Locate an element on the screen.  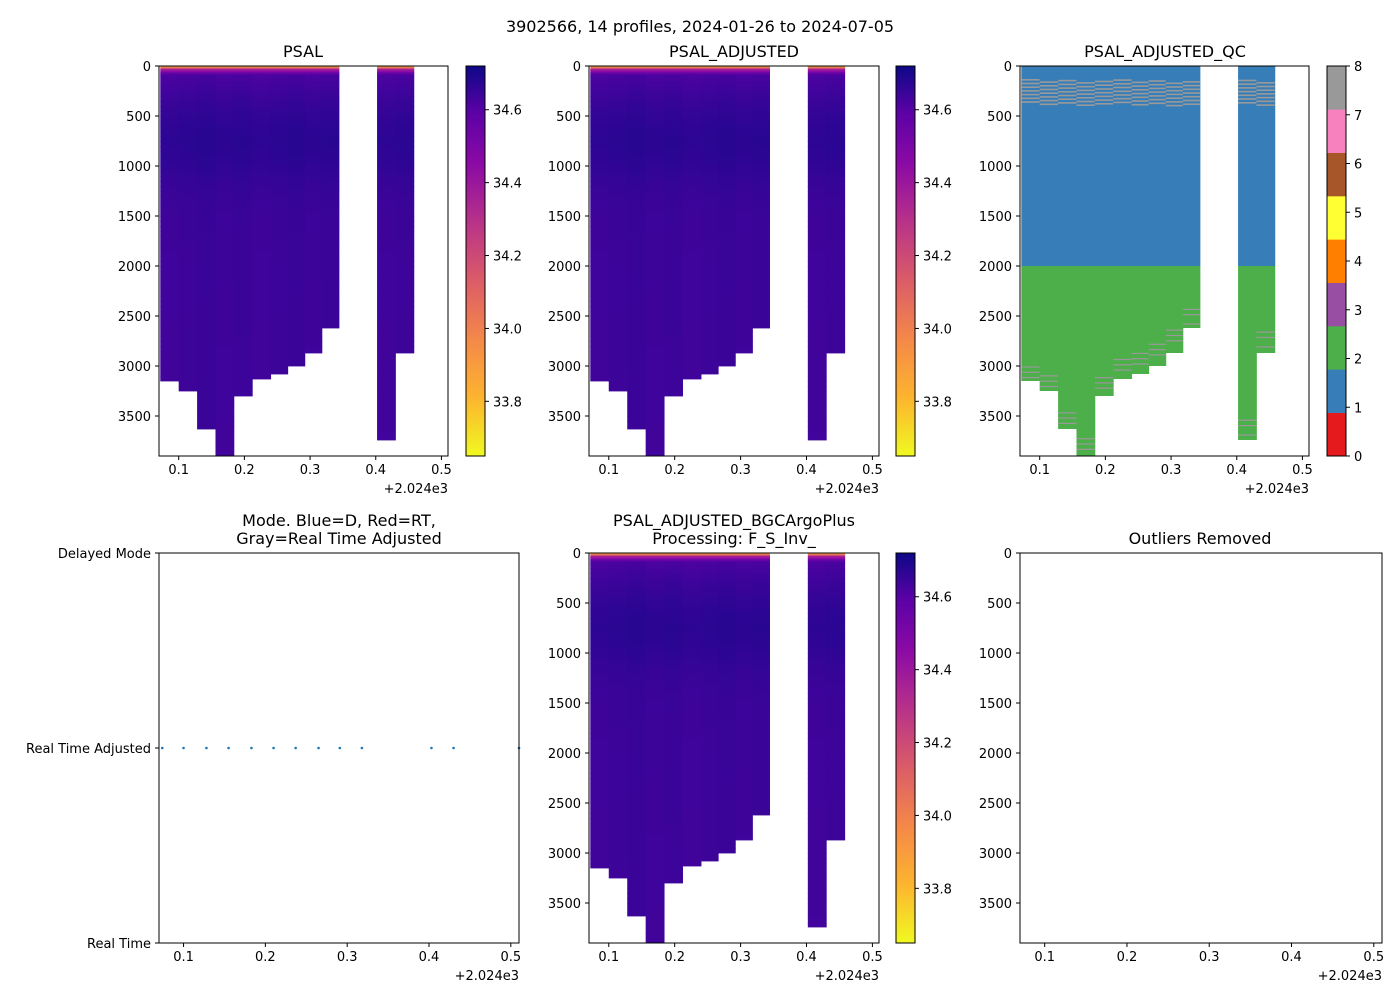
x-tick-label: 0.2 is located at coordinates (1127, 957).